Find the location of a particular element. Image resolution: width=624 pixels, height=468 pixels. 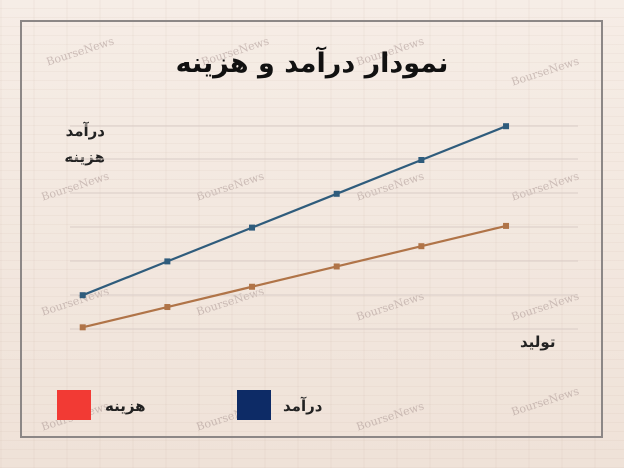

legend-swatch-revenue is located at coordinates (254, 405).